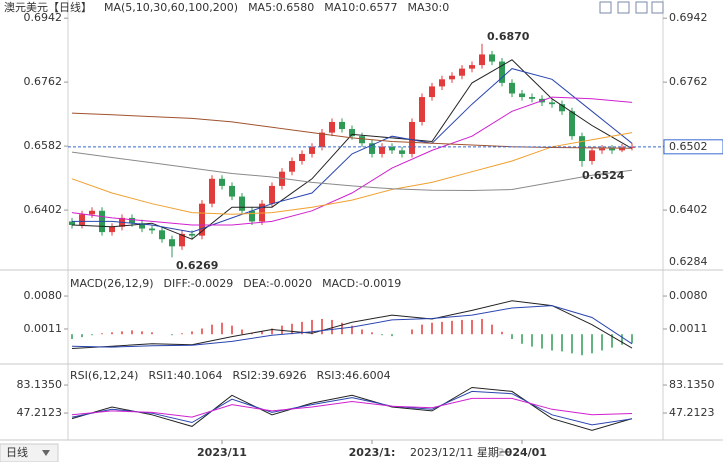 This screenshot has height=462, width=723. What do you see at coordinates (29, 452) in the screenshot?
I see `period-button` at bounding box center [29, 452].